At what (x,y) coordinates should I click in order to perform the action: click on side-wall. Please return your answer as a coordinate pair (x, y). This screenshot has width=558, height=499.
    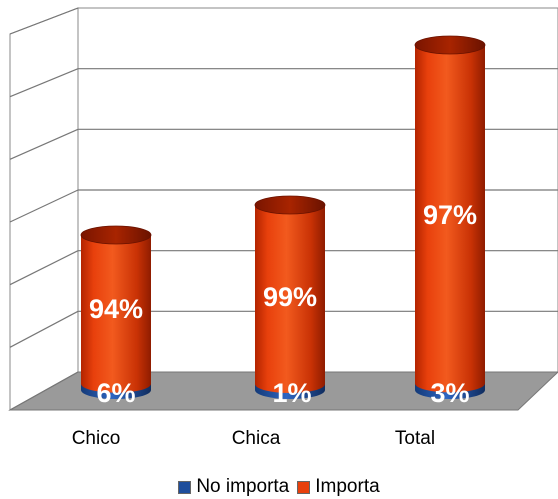
    Looking at the image, I should click on (44, 209).